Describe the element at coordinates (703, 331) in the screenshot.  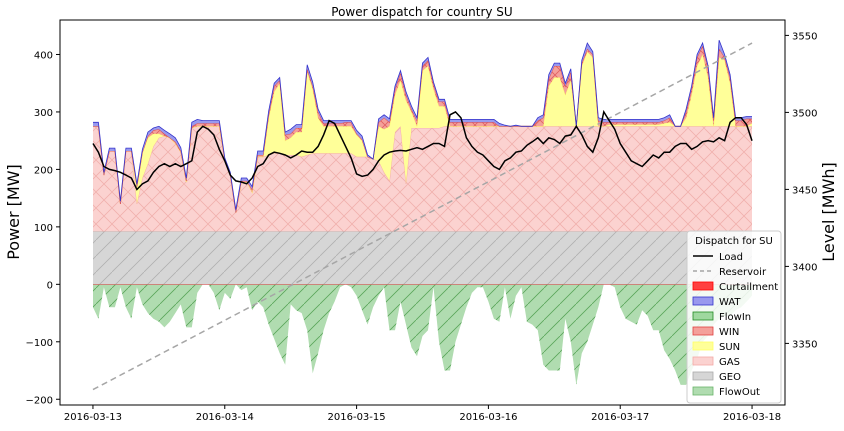
I see `legend-swatch-win` at that location.